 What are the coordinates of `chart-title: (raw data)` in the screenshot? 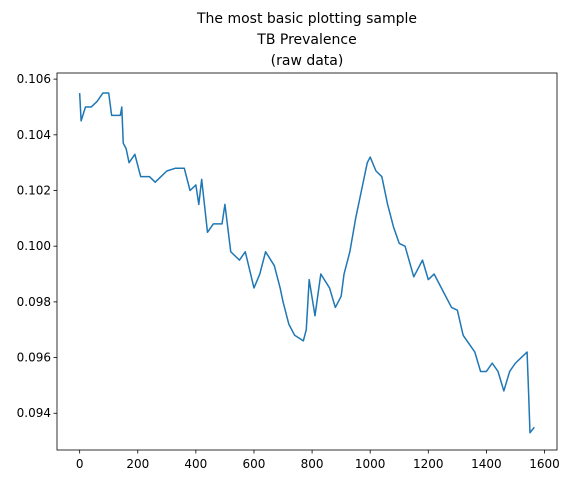 It's located at (307, 61).